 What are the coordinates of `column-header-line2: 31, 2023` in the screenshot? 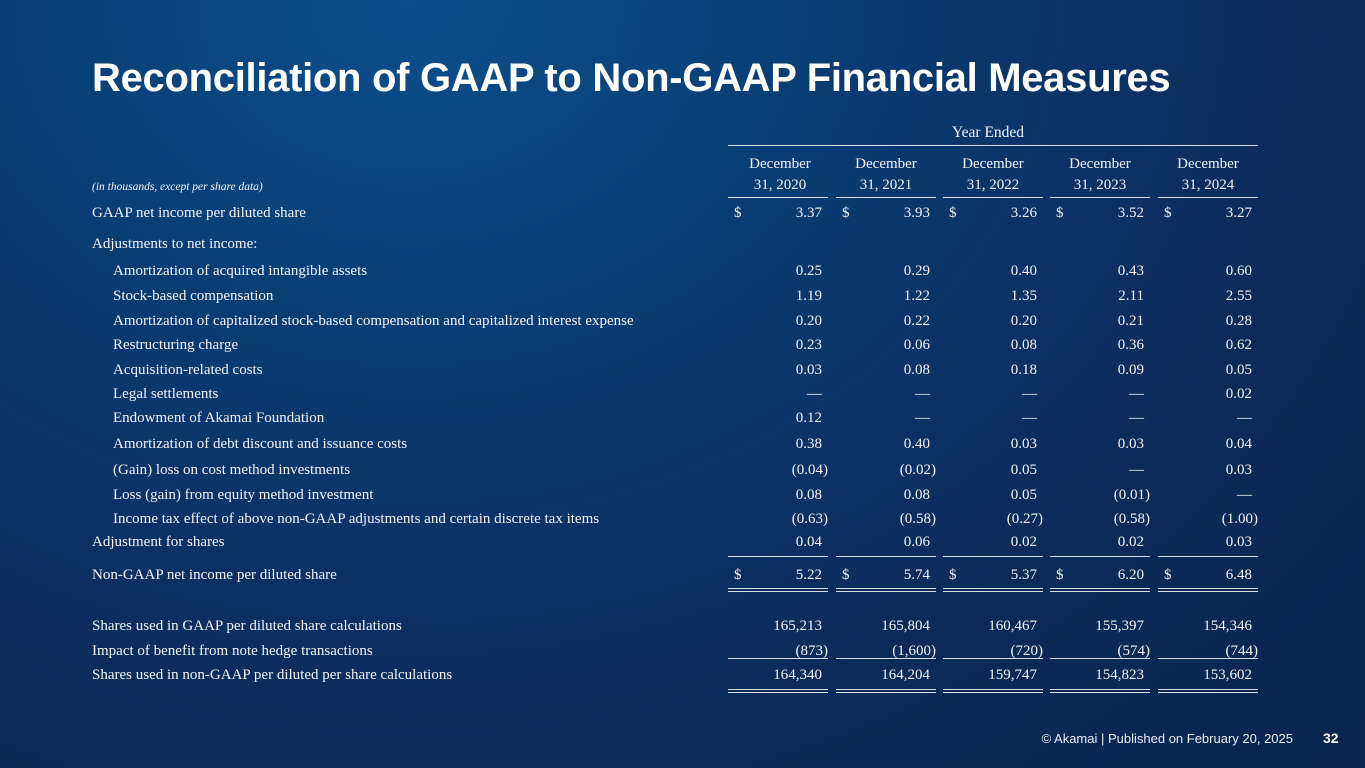 It's located at (1100, 185).